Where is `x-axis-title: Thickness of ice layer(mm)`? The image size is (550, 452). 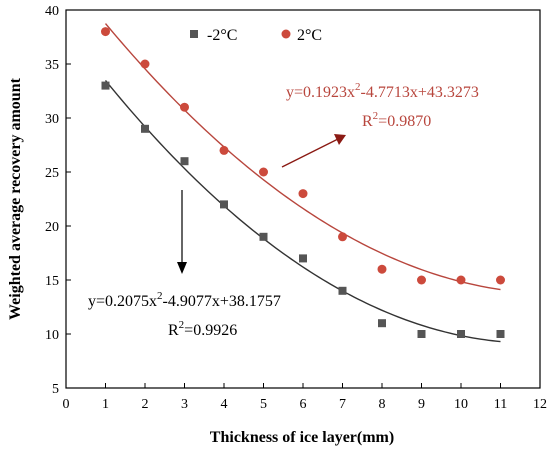
x-axis-title: Thickness of ice layer(mm) is located at coordinates (302, 437).